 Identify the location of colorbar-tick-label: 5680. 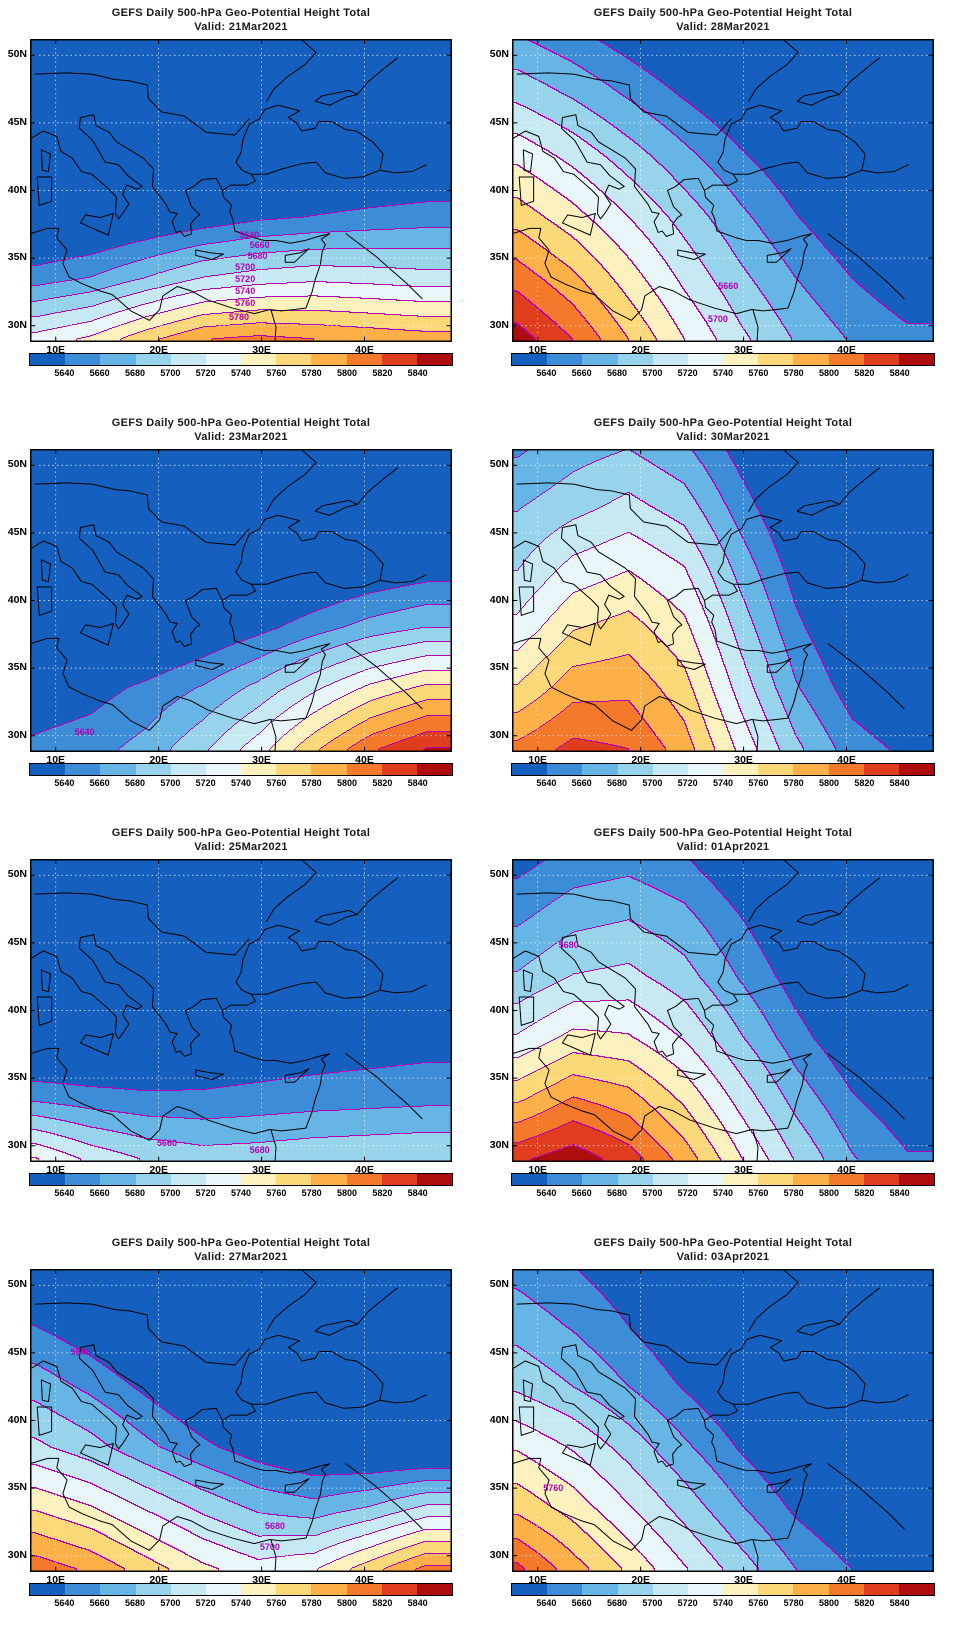
(617, 1603).